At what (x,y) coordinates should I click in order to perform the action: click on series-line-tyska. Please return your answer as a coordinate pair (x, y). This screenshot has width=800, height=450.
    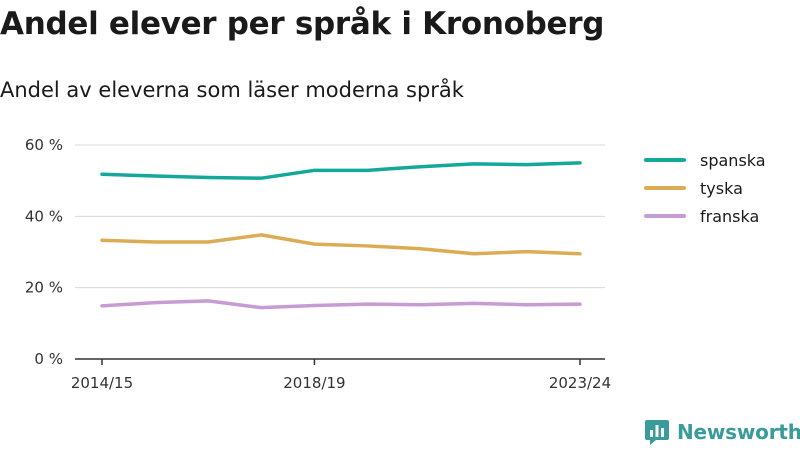
    Looking at the image, I should click on (341, 244).